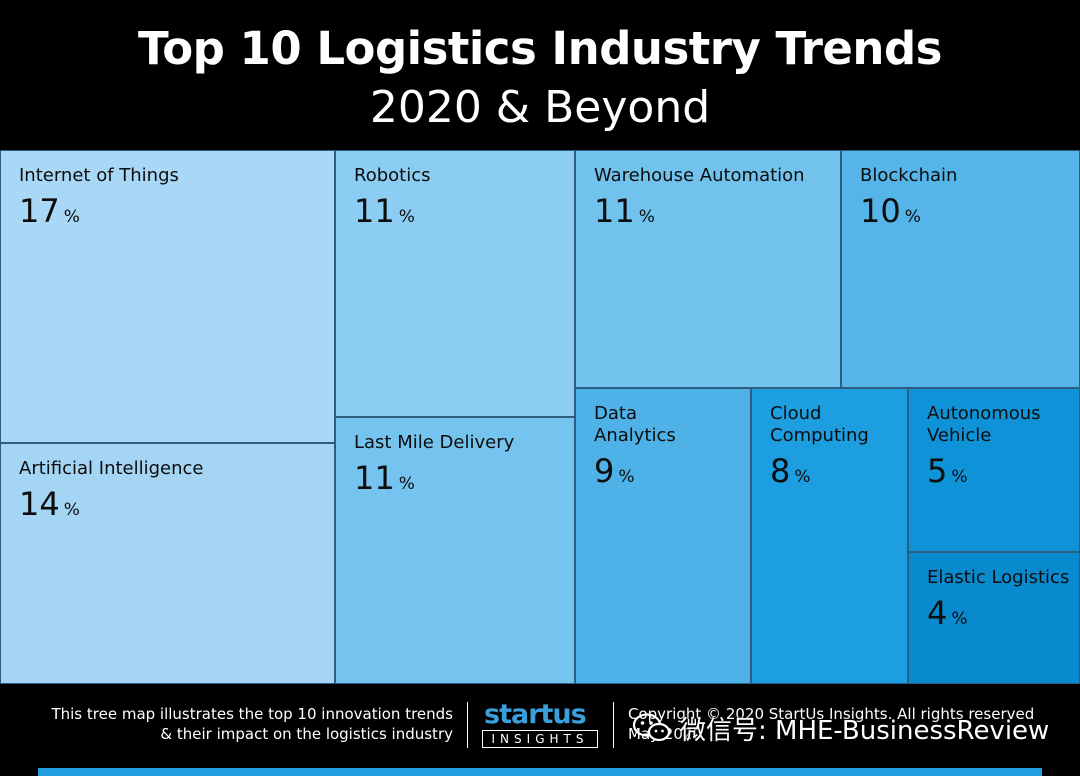 The width and height of the screenshot is (1080, 776). What do you see at coordinates (434, 442) in the screenshot?
I see `tile-label: Last Mile Delivery` at bounding box center [434, 442].